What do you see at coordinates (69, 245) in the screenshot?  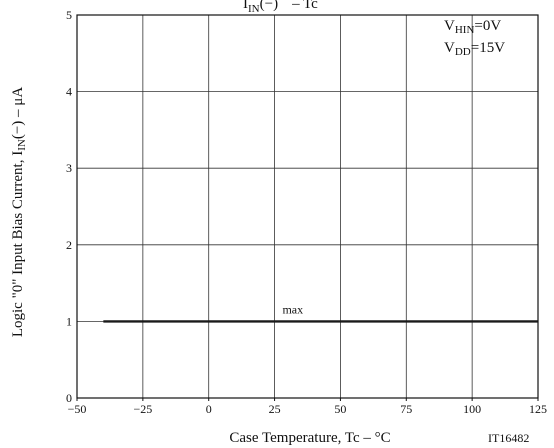 I see `y-tick-label: 2` at bounding box center [69, 245].